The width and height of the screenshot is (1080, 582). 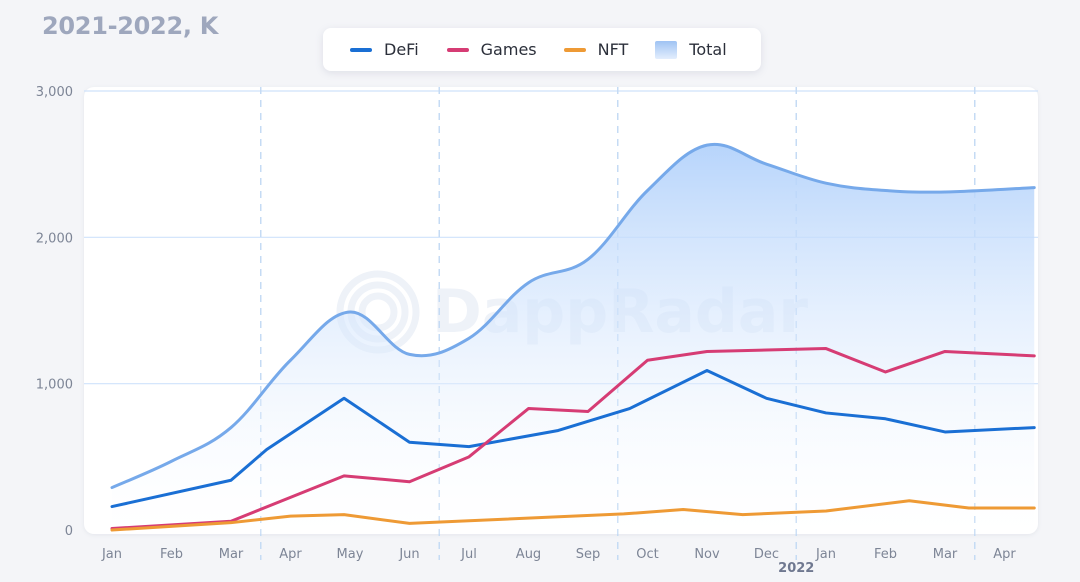 What do you see at coordinates (69, 531) in the screenshot?
I see `y-tick-label: 0` at bounding box center [69, 531].